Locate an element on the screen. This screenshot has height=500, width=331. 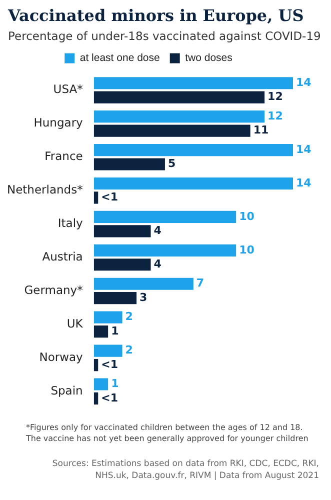
legend-label: two doses is located at coordinates (208, 58).